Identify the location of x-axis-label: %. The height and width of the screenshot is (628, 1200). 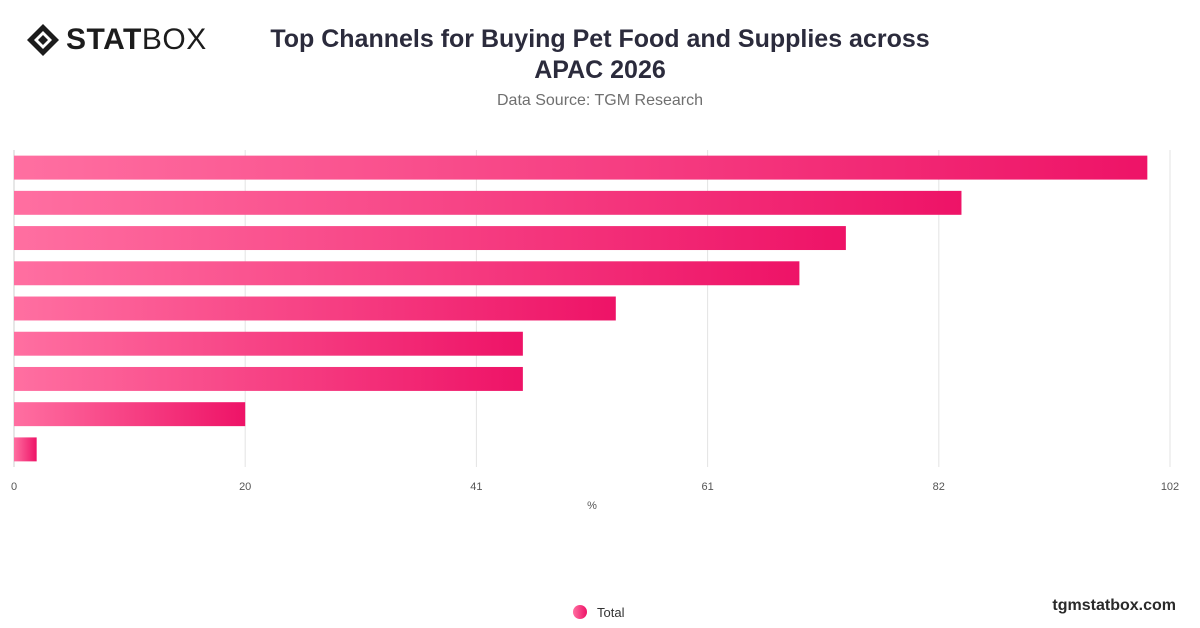
(592, 506).